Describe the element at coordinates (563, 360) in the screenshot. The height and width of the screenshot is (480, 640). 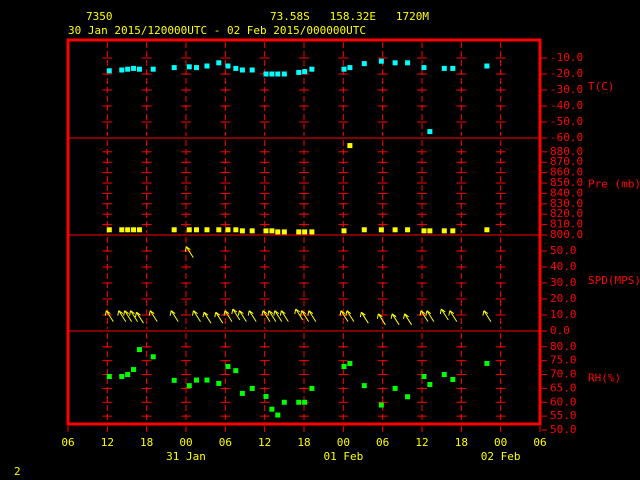
I see `y-tick-label: 75.0` at that location.